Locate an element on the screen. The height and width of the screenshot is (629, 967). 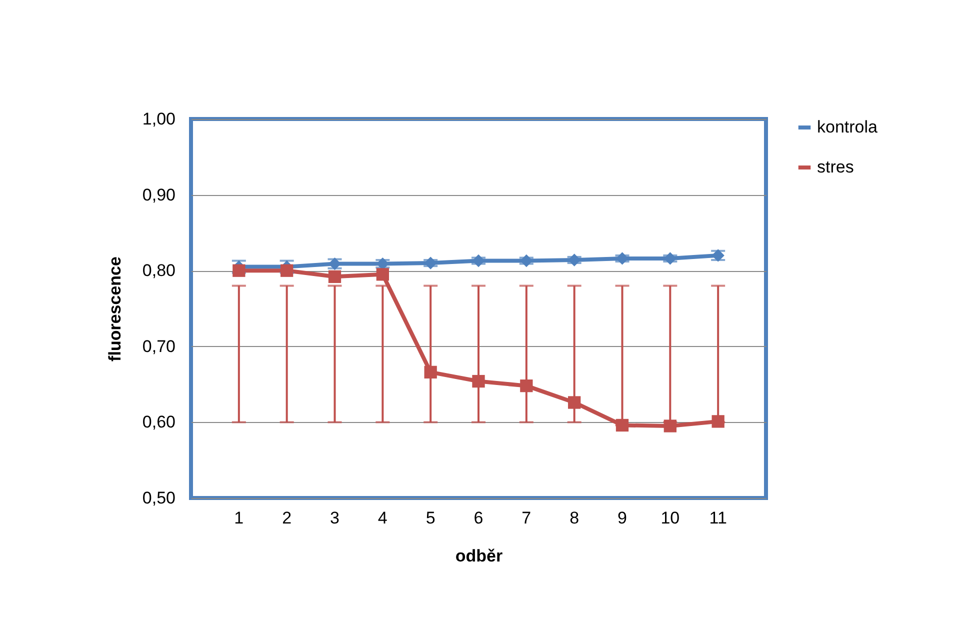
x-tick-label: 6 is located at coordinates (479, 518).